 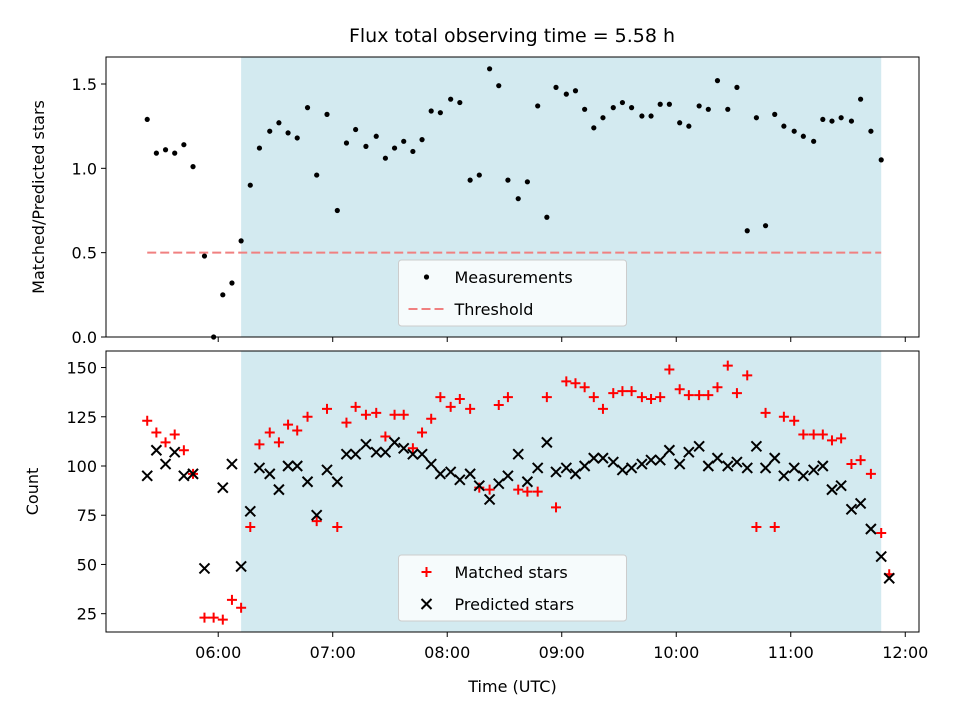 What do you see at coordinates (515, 604) in the screenshot?
I see `legend-predicted-label: Predicted stars` at bounding box center [515, 604].